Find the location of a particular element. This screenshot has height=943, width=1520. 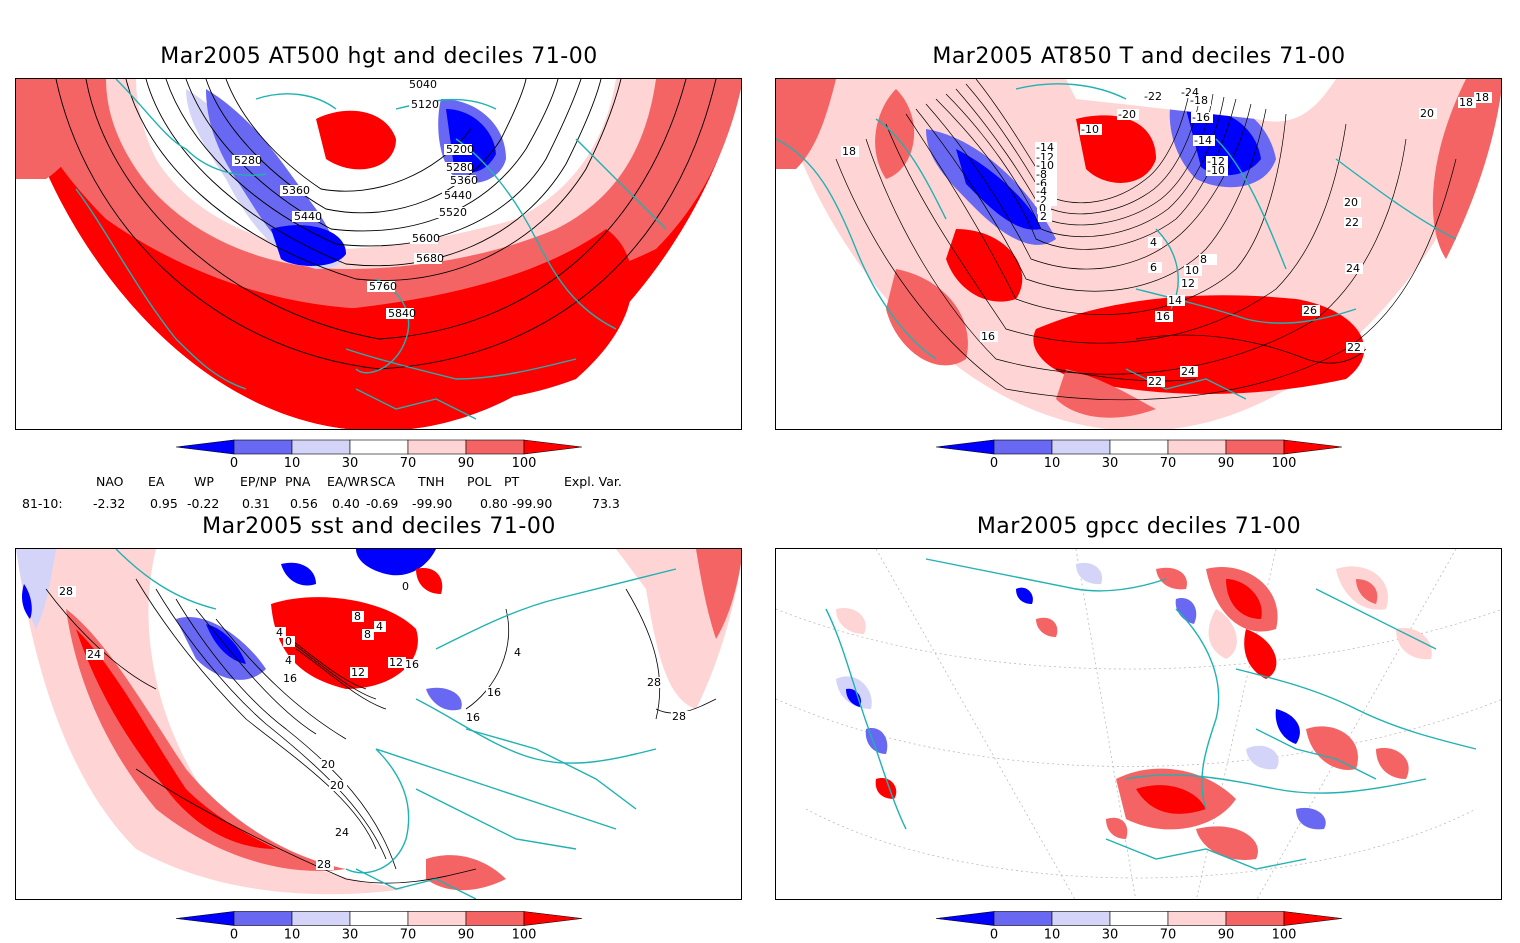

contour-label: 5840 is located at coordinates (402, 313).